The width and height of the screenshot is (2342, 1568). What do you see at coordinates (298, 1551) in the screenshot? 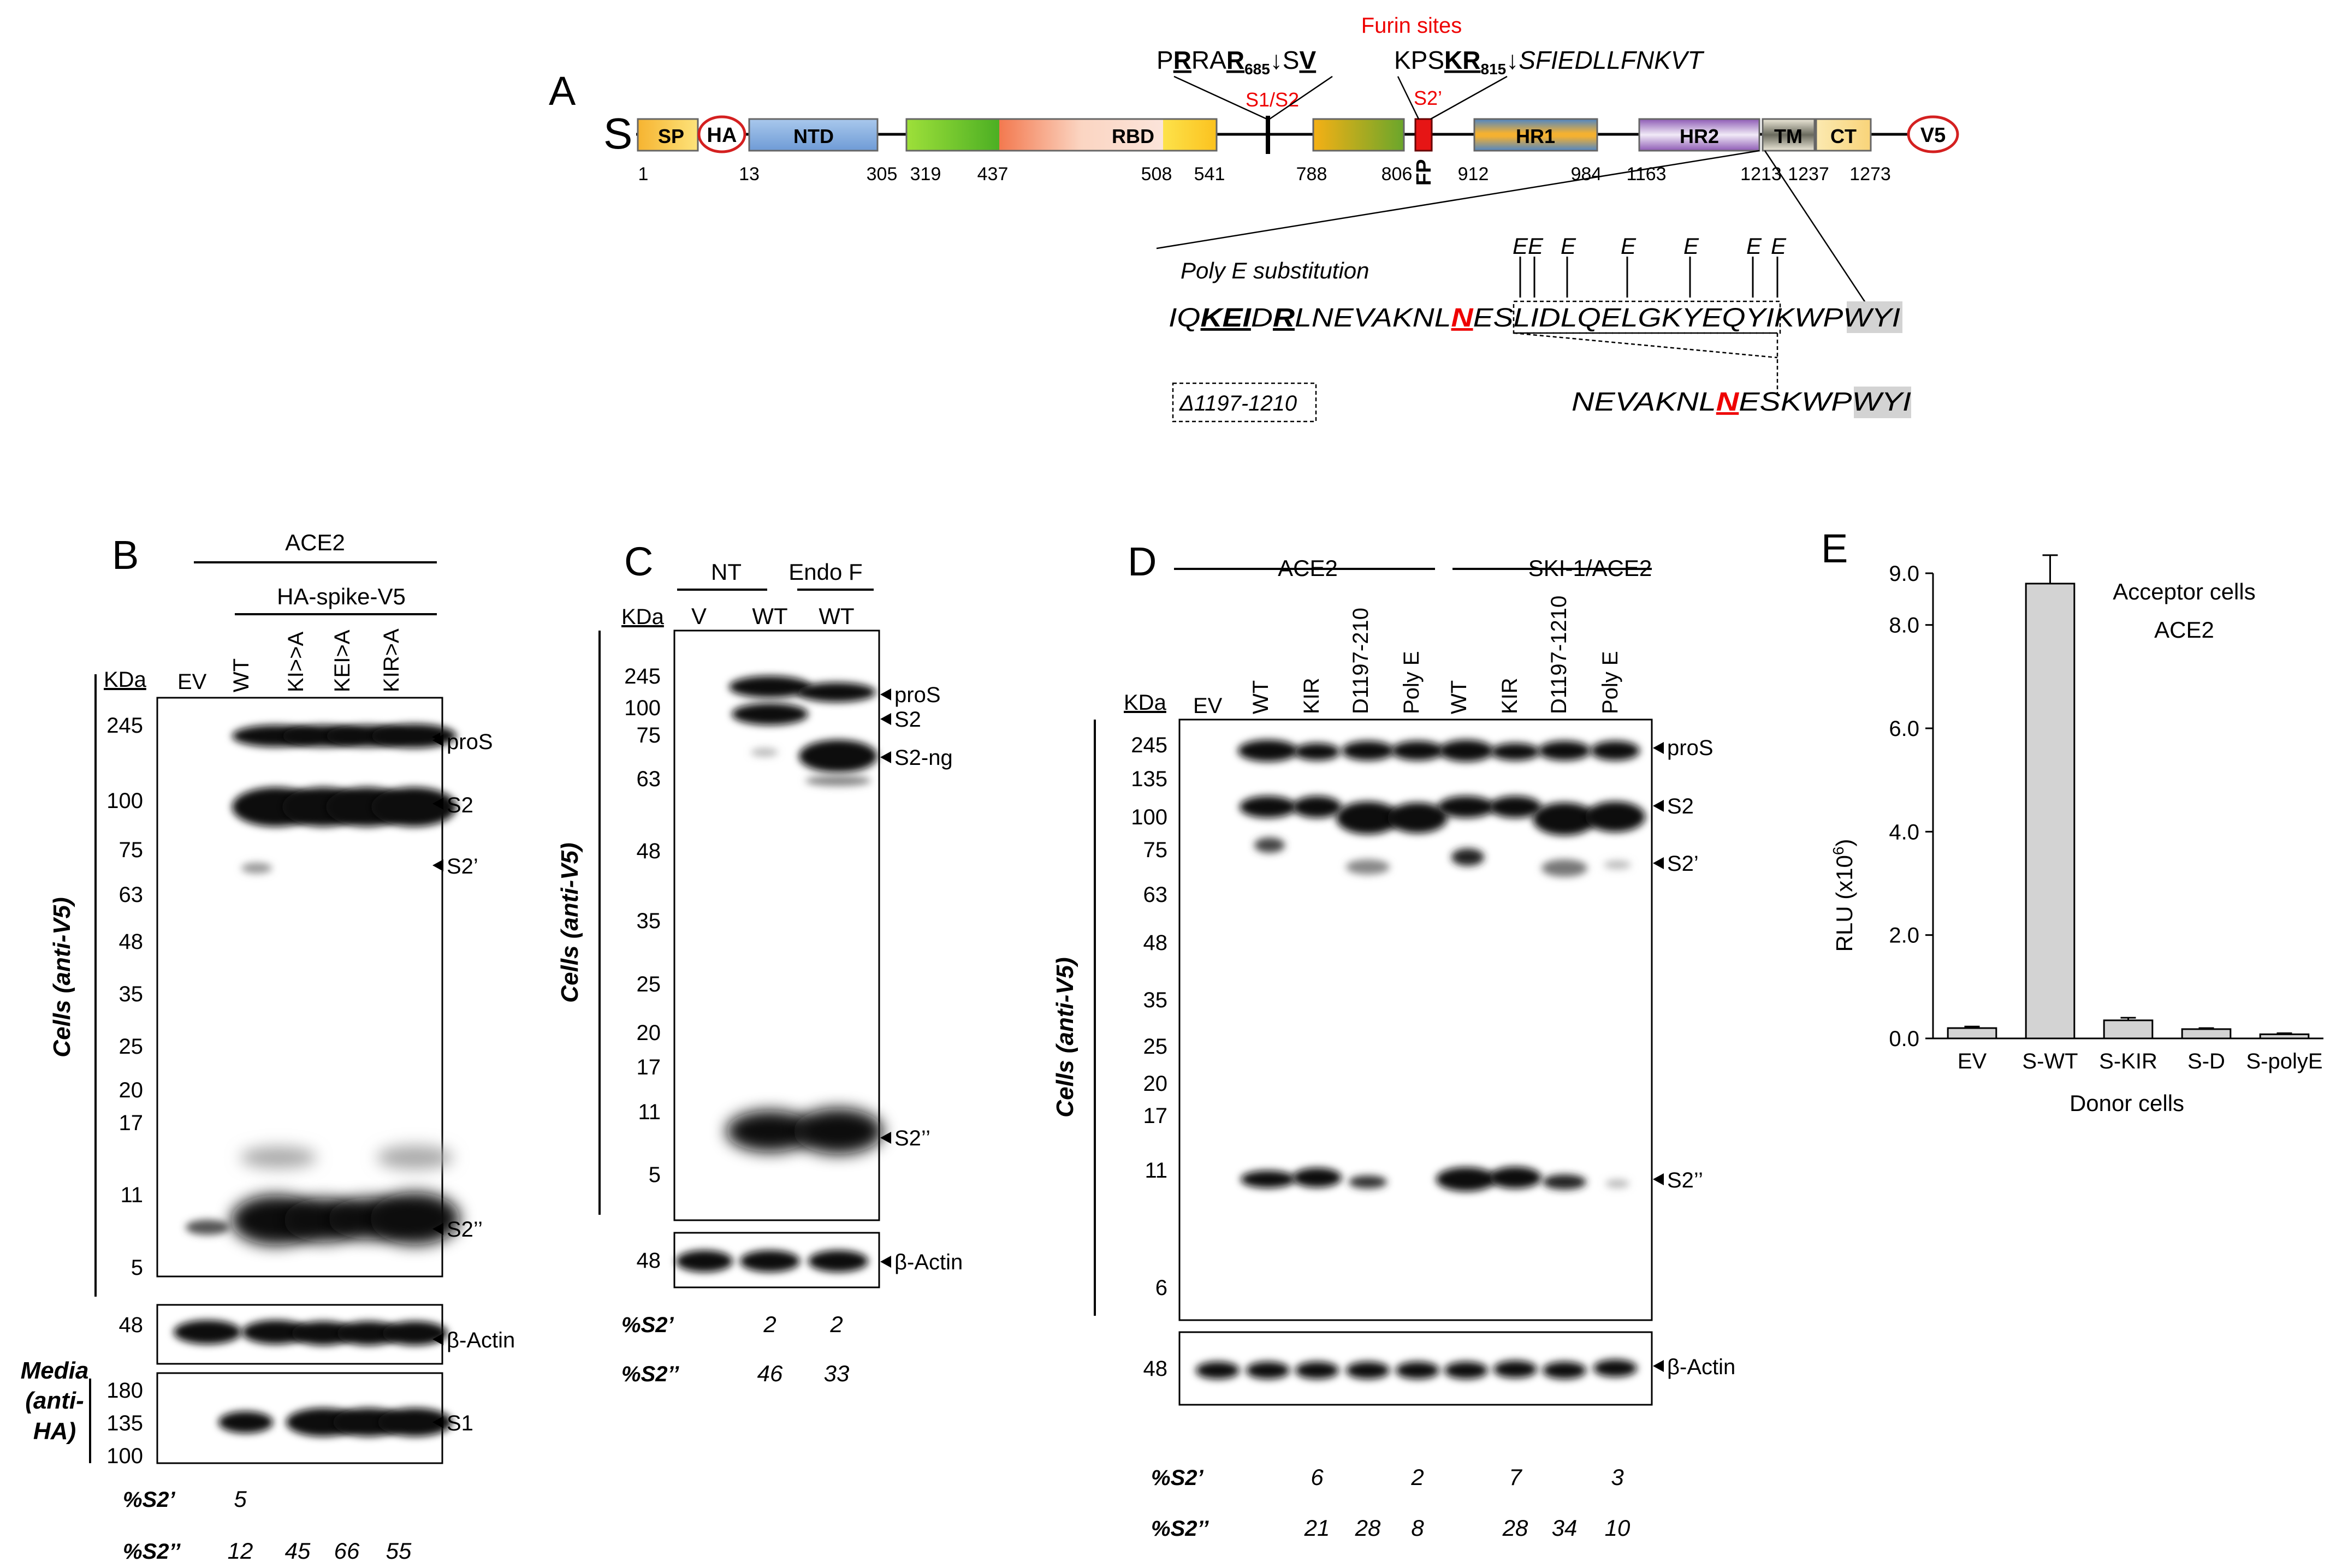
I see `pct-value: 45` at bounding box center [298, 1551].